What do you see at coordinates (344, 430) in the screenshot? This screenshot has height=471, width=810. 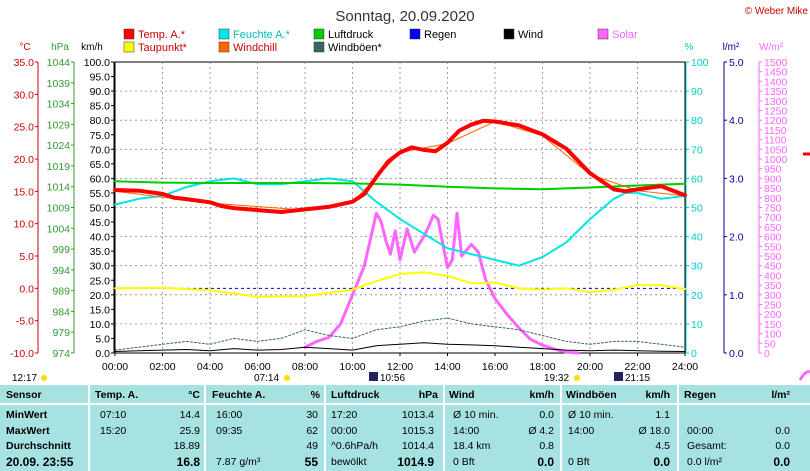 I see `stats-p-time: 00:00` at bounding box center [344, 430].